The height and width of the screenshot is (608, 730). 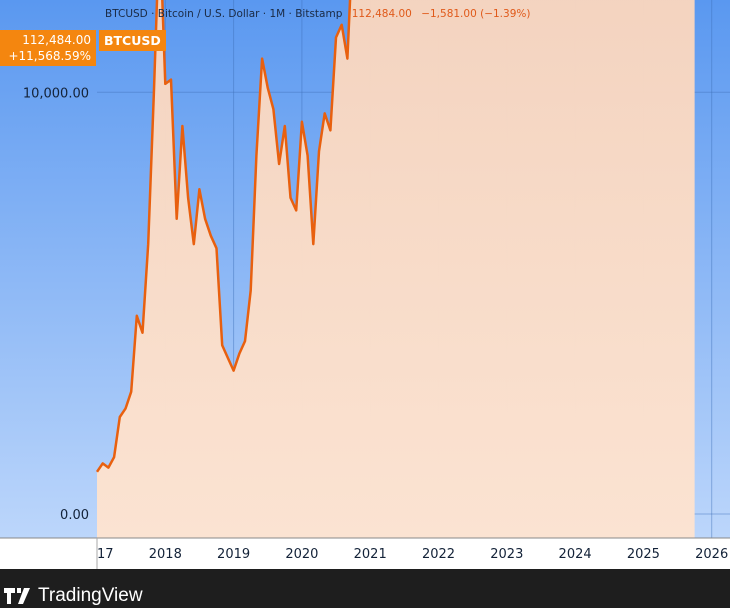 I want to click on y-tick-label: 0.00, so click(x=74, y=515).